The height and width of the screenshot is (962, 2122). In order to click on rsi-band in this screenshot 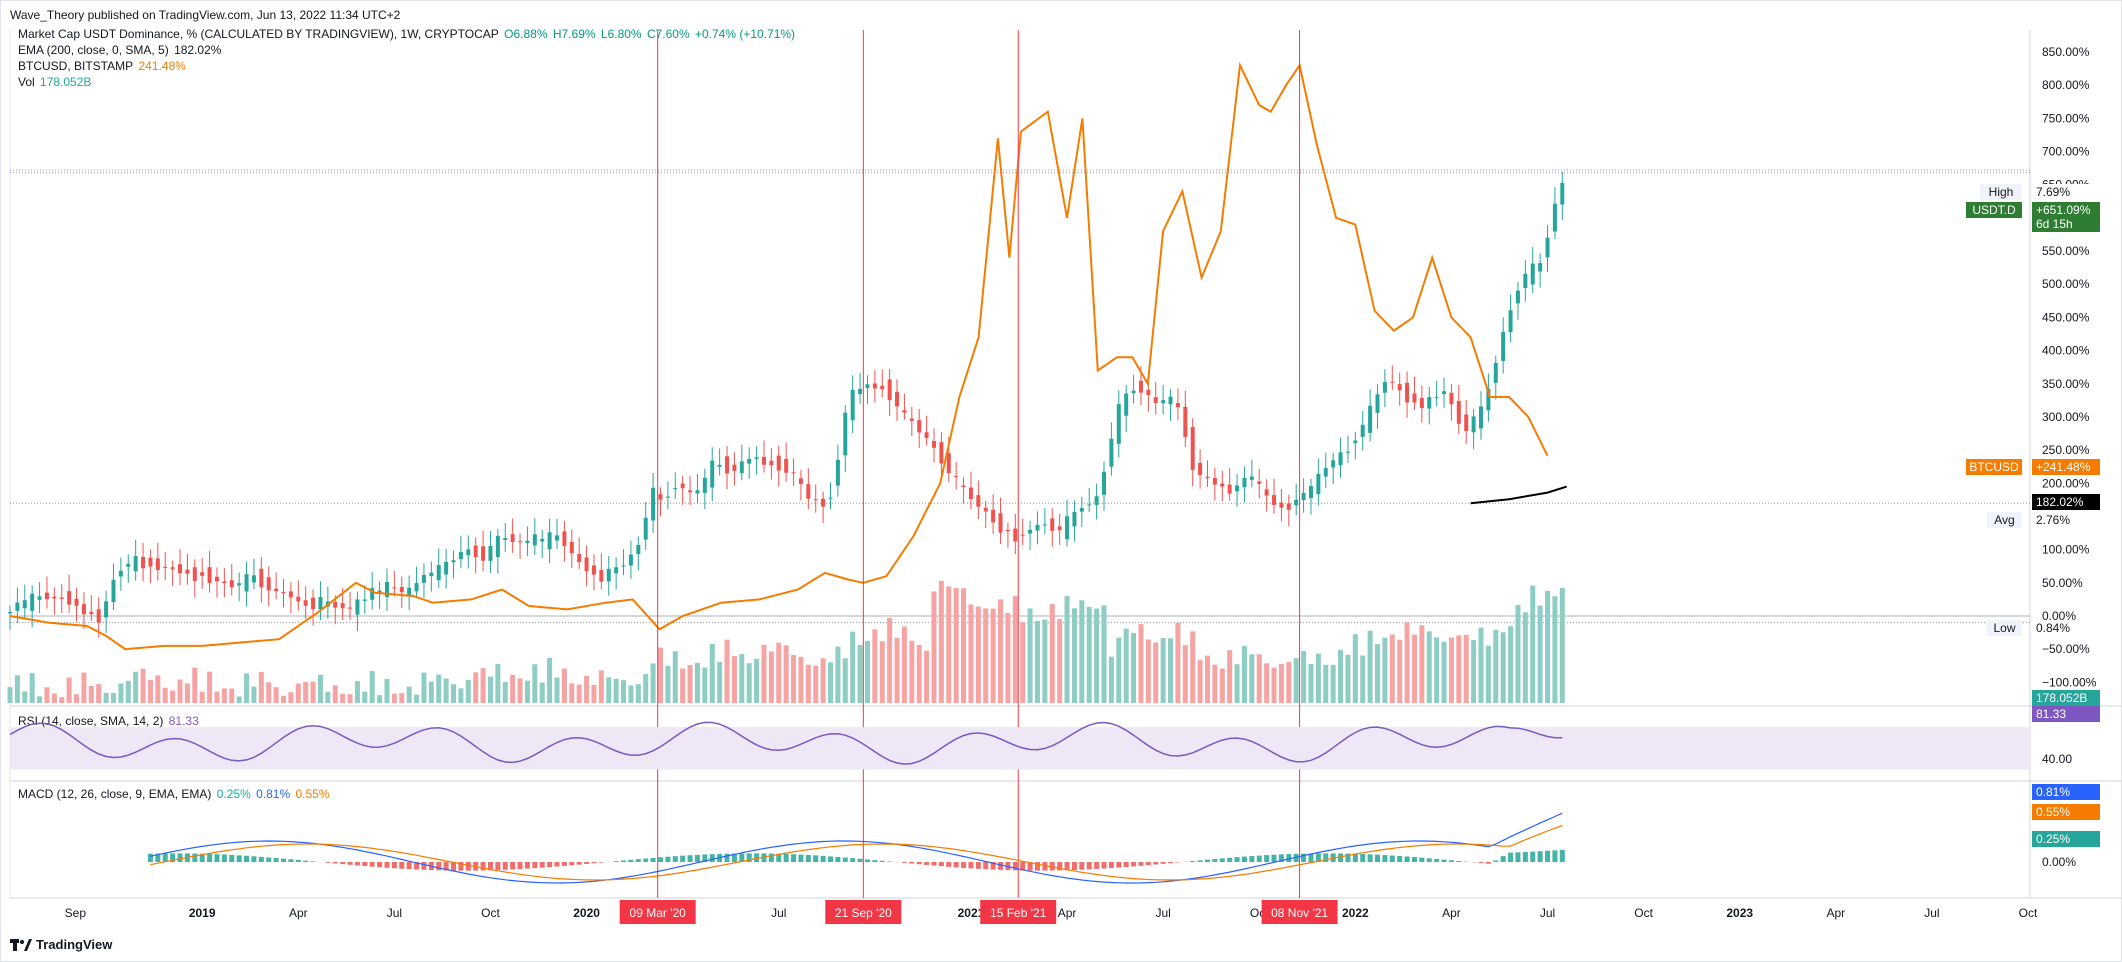, I will do `click(1020, 748)`.